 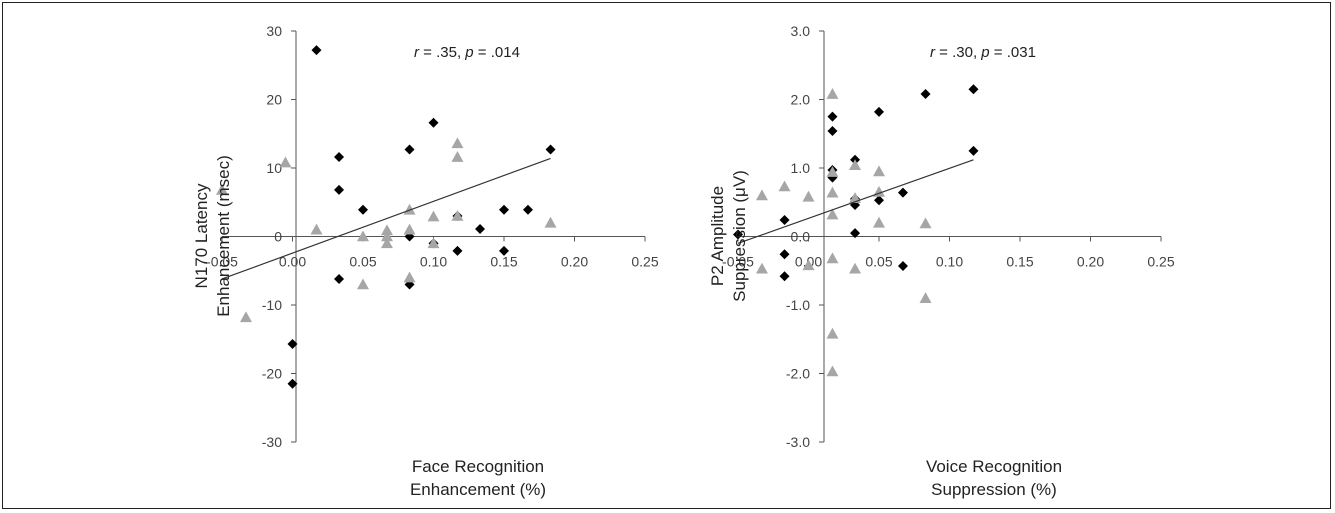 What do you see at coordinates (274, 100) in the screenshot?
I see `y-tick-label: 20` at bounding box center [274, 100].